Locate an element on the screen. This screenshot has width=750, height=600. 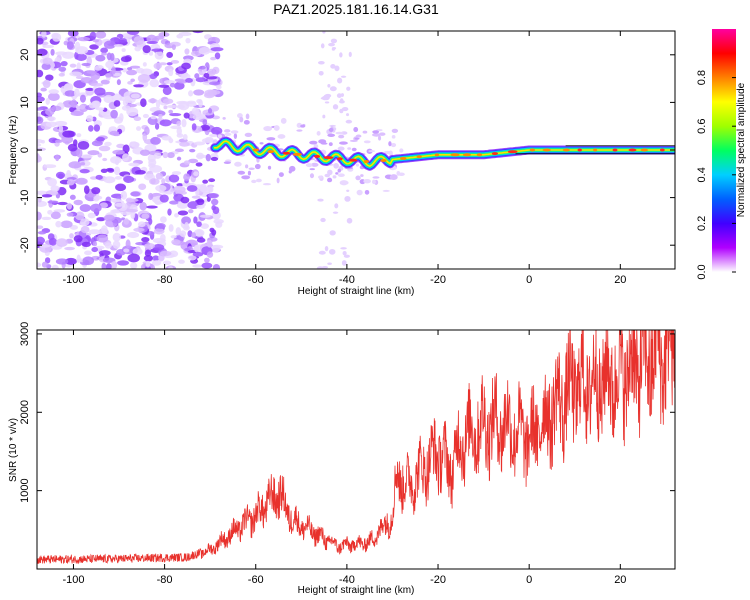
y-tick-label: 0 is located at coordinates (25, 150).